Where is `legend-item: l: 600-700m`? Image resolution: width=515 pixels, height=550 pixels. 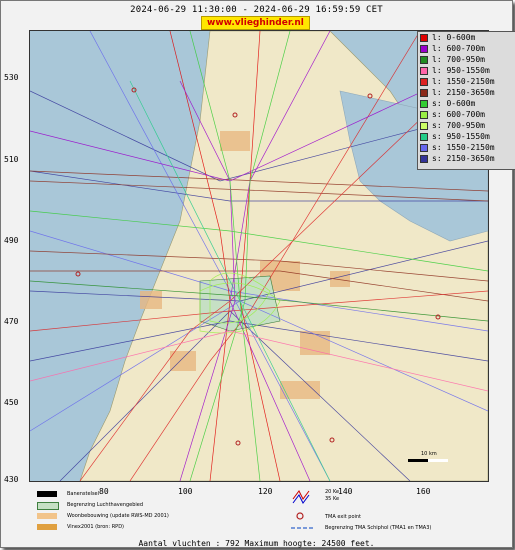 legend-item: l: 600-700m is located at coordinates (452, 49).